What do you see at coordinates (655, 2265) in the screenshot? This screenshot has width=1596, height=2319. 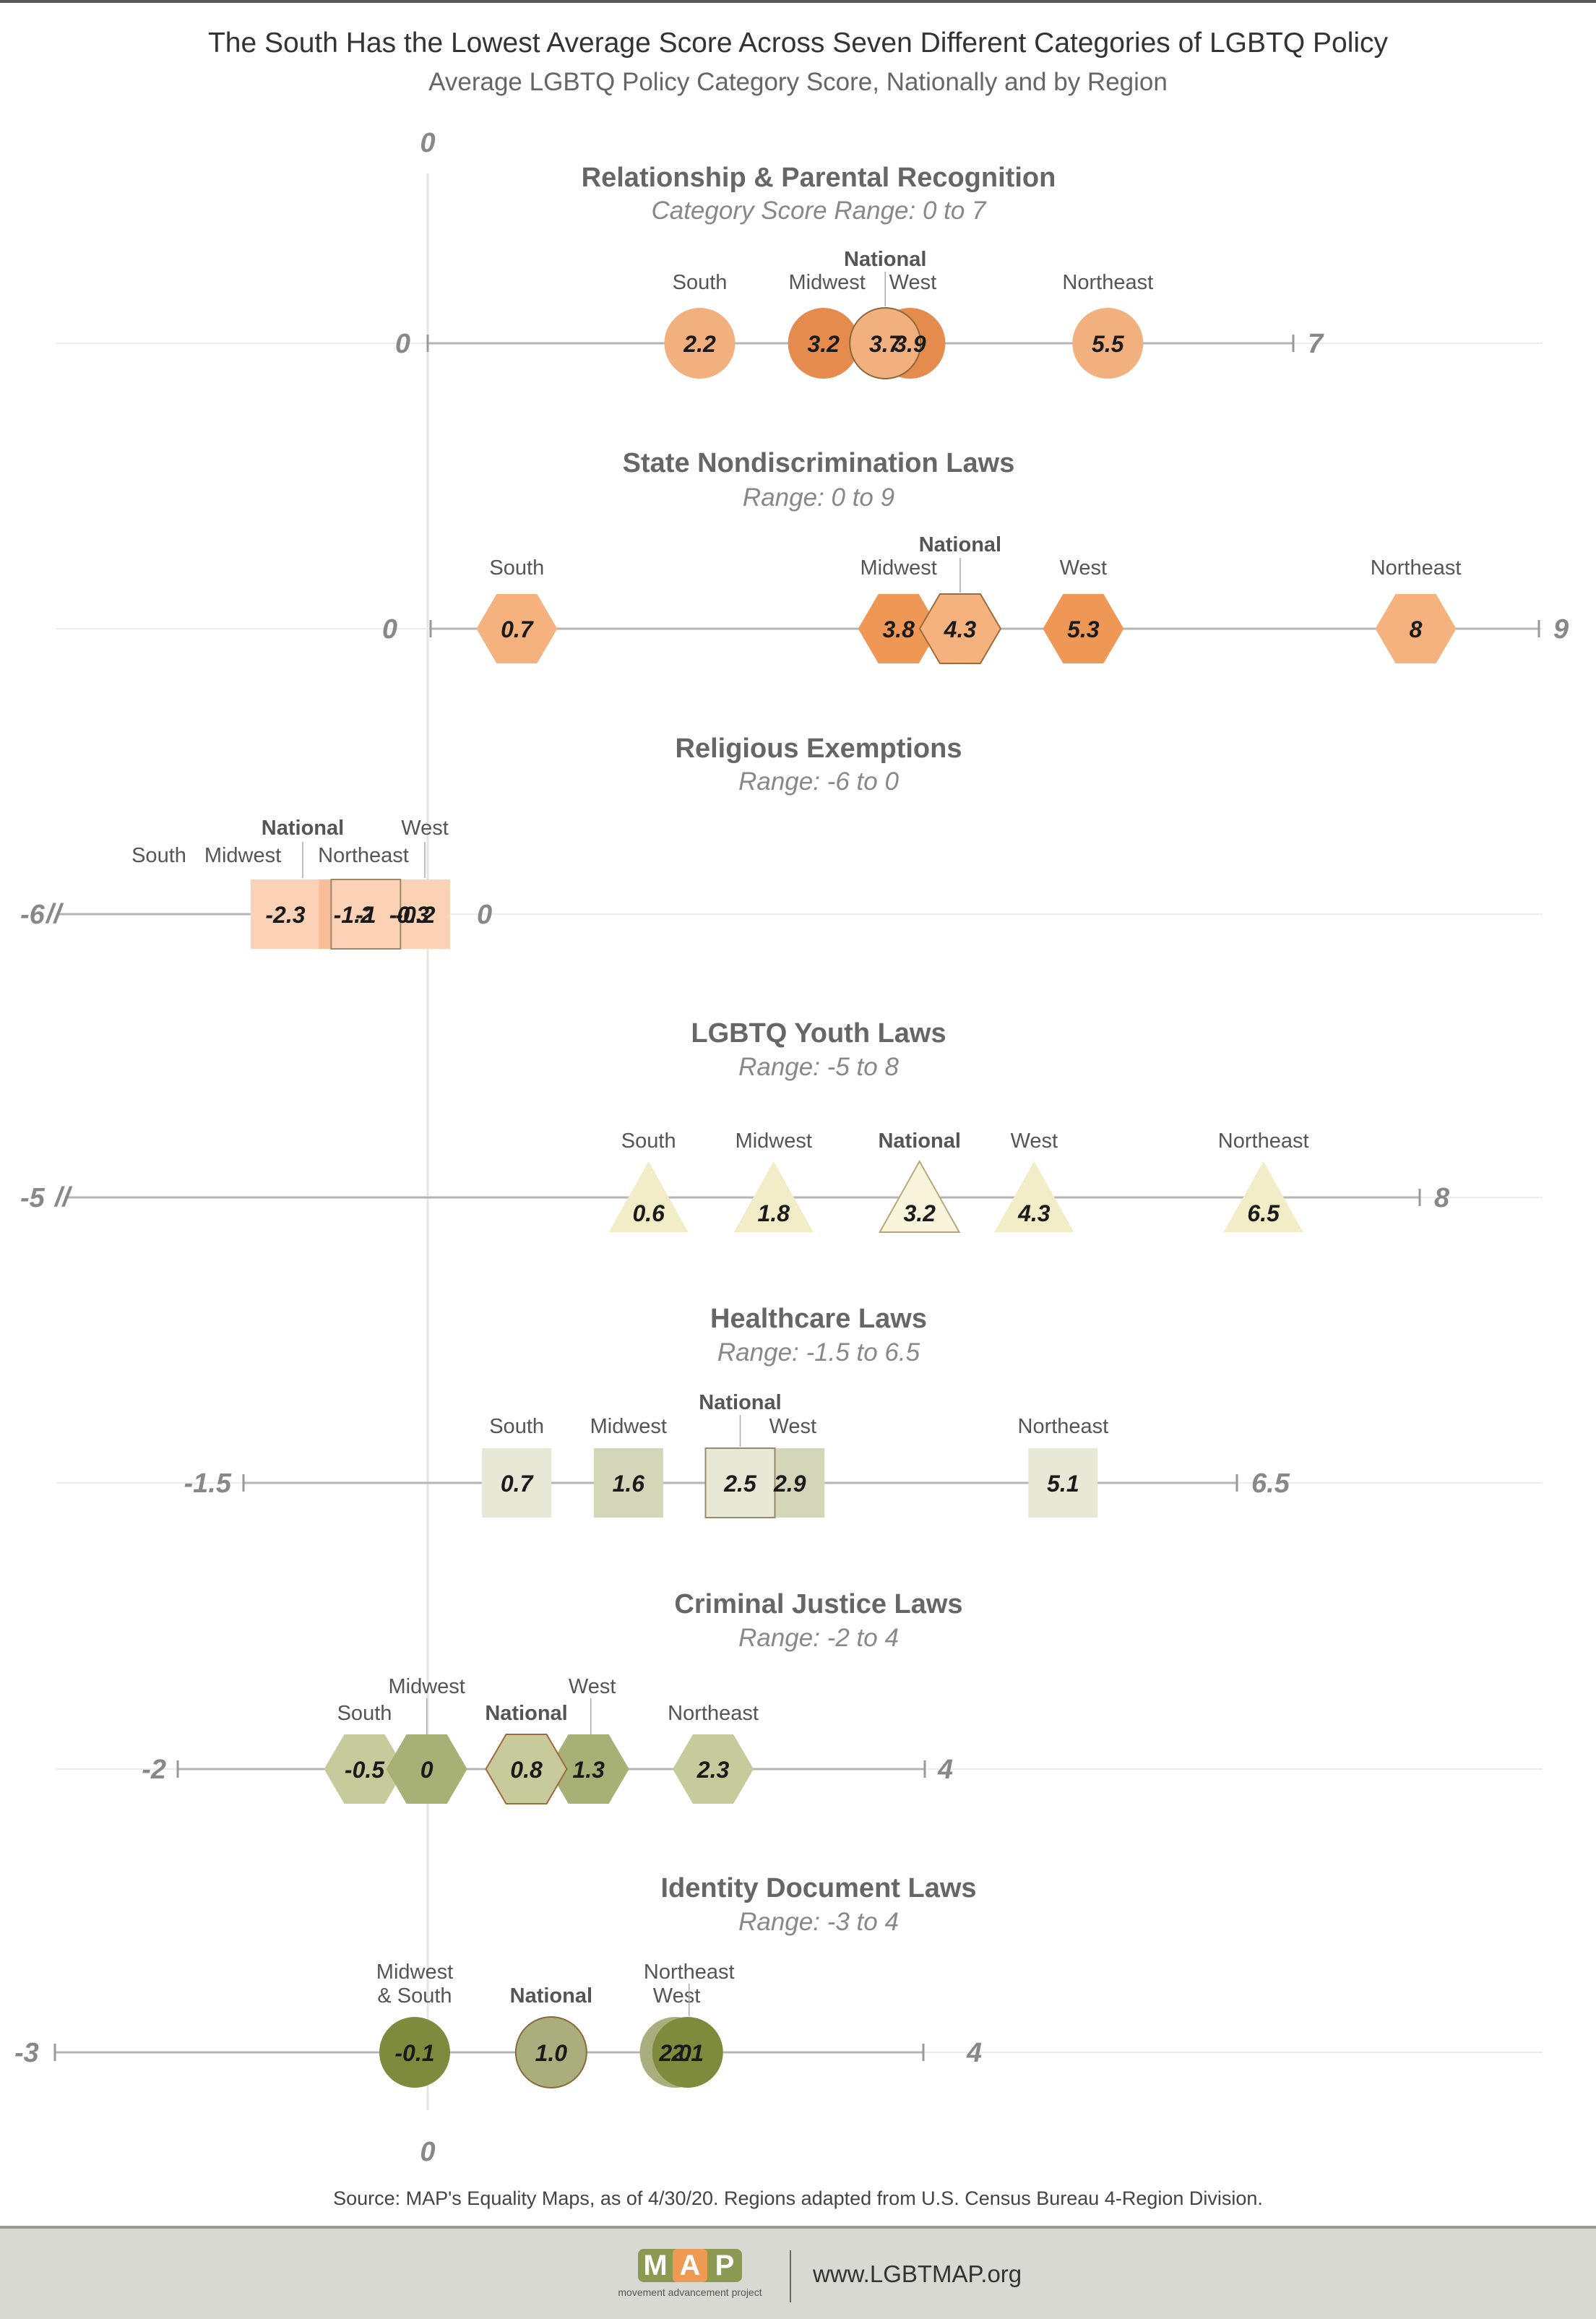 I see `map-logo-letter-m: M` at bounding box center [655, 2265].